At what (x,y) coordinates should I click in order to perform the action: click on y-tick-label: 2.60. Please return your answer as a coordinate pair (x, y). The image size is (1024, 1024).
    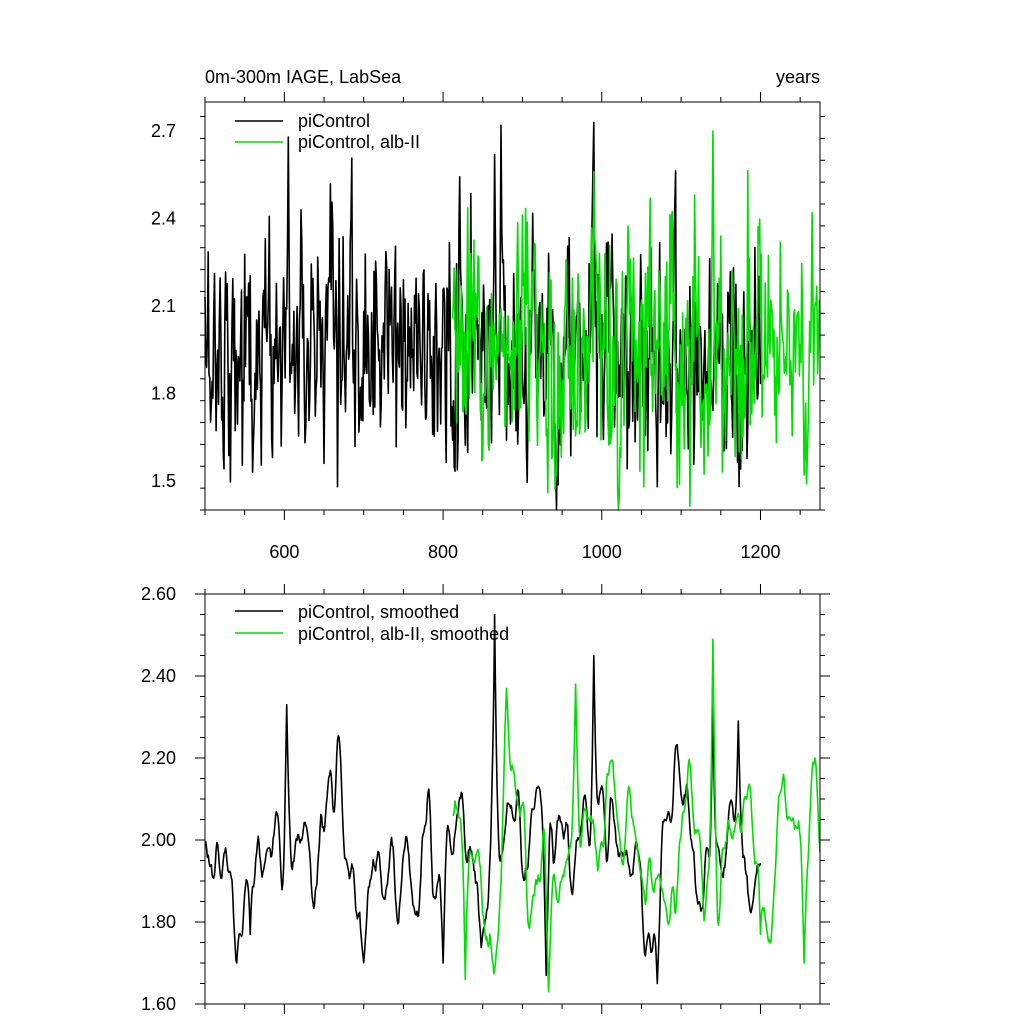
    Looking at the image, I should click on (158, 594).